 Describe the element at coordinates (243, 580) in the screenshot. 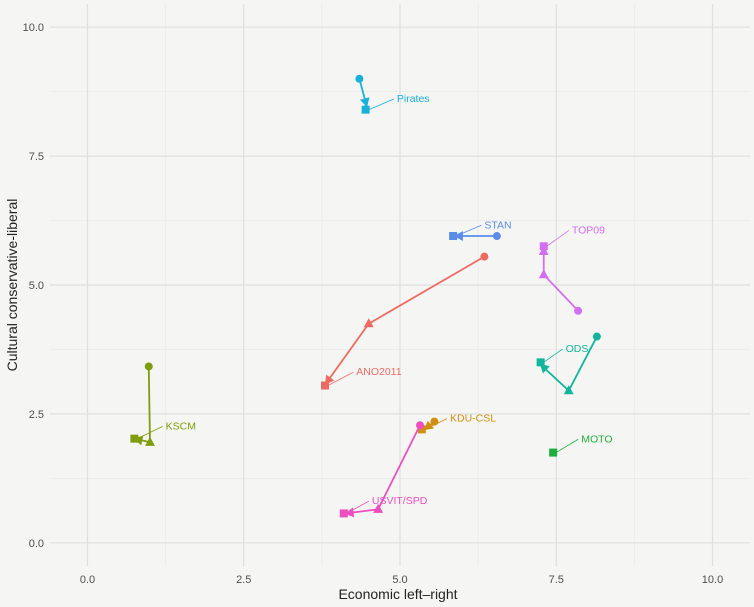

I see `x-tick-label: 2.5` at that location.